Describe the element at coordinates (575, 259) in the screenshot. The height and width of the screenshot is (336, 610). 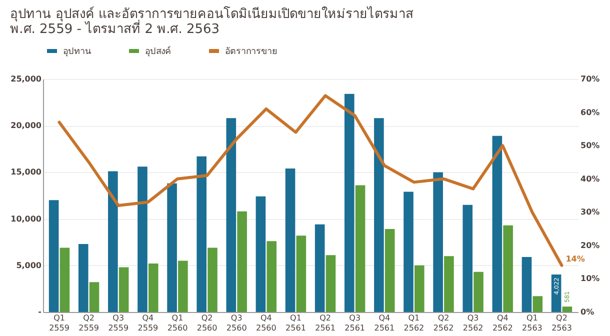
I see `data-label: 14%` at that location.